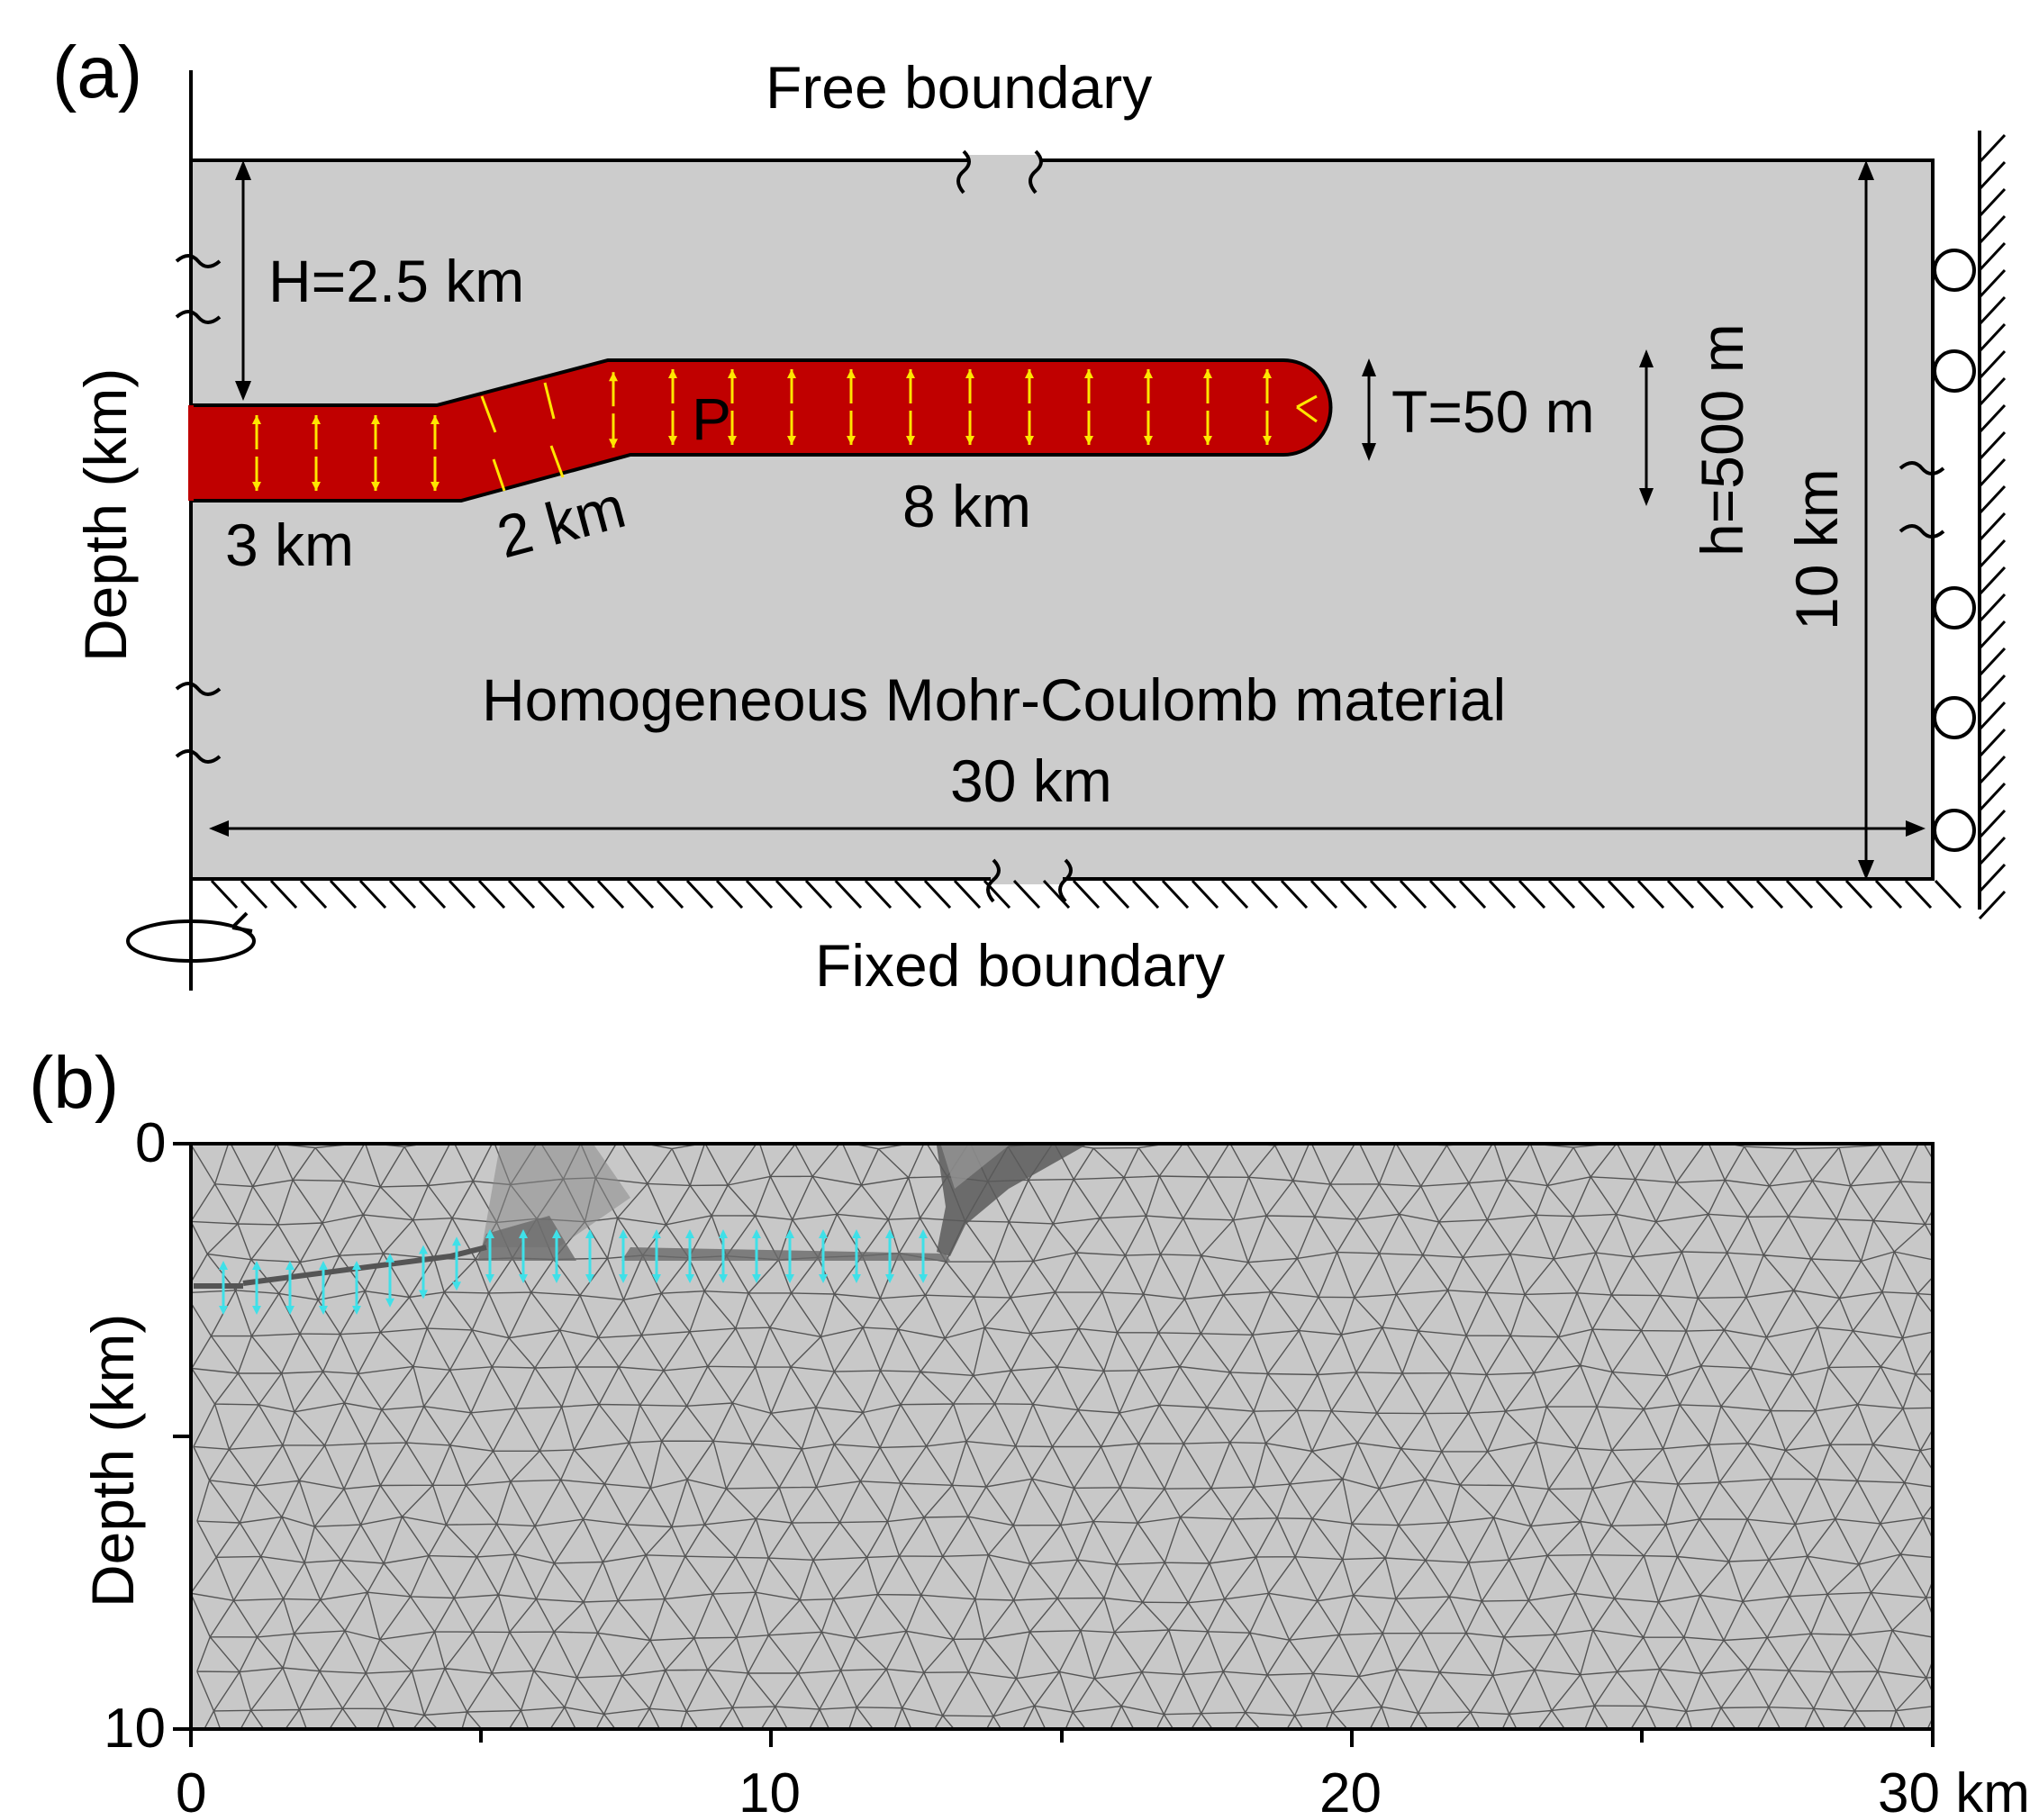 The width and height of the screenshot is (2039, 1820). What do you see at coordinates (1369, 410) in the screenshot?
I see `T-dimension-arrow` at bounding box center [1369, 410].